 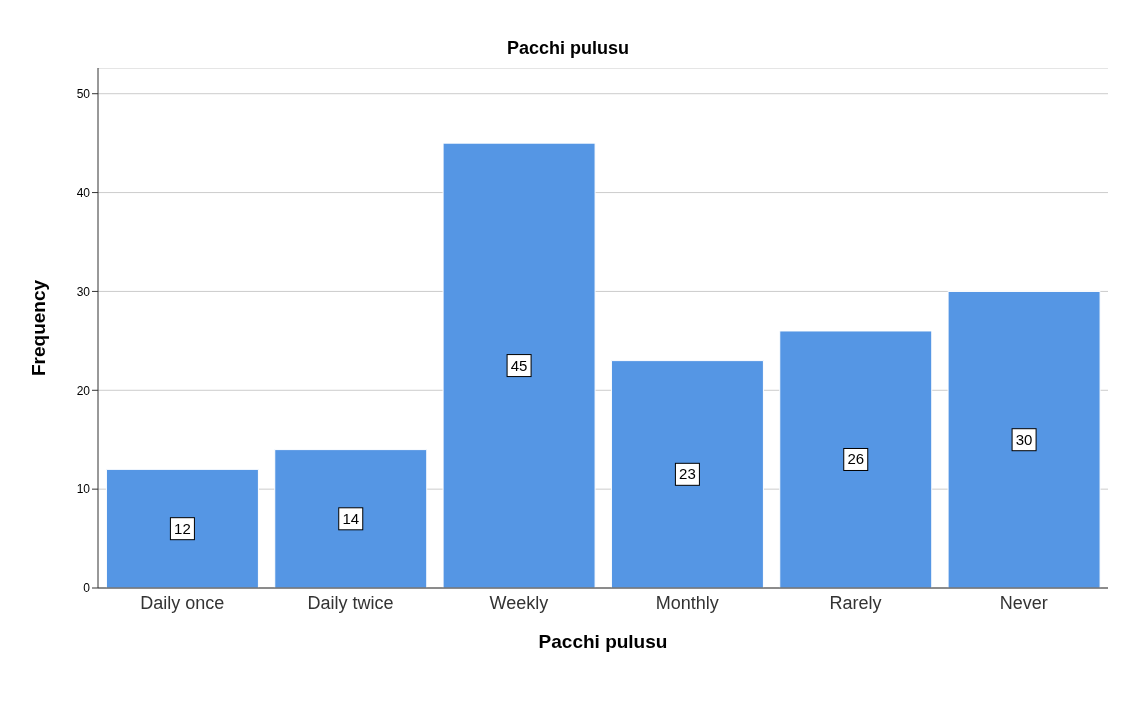 I want to click on y-tick-label: 50, so click(x=83, y=93).